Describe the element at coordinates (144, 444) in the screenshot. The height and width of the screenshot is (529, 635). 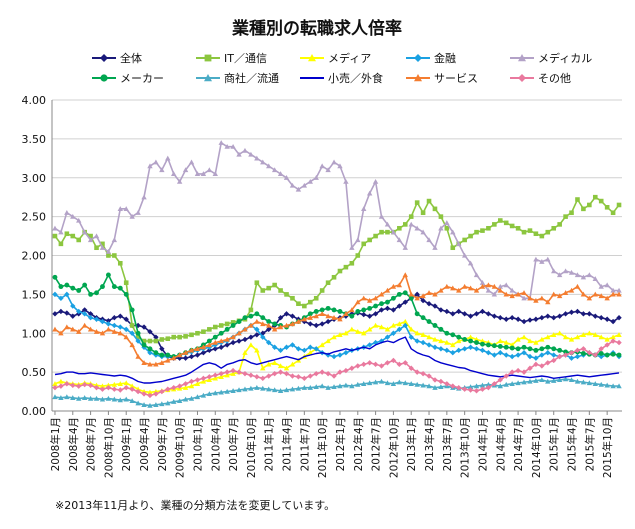
I see `x-tick-label: 2009年4月` at that location.